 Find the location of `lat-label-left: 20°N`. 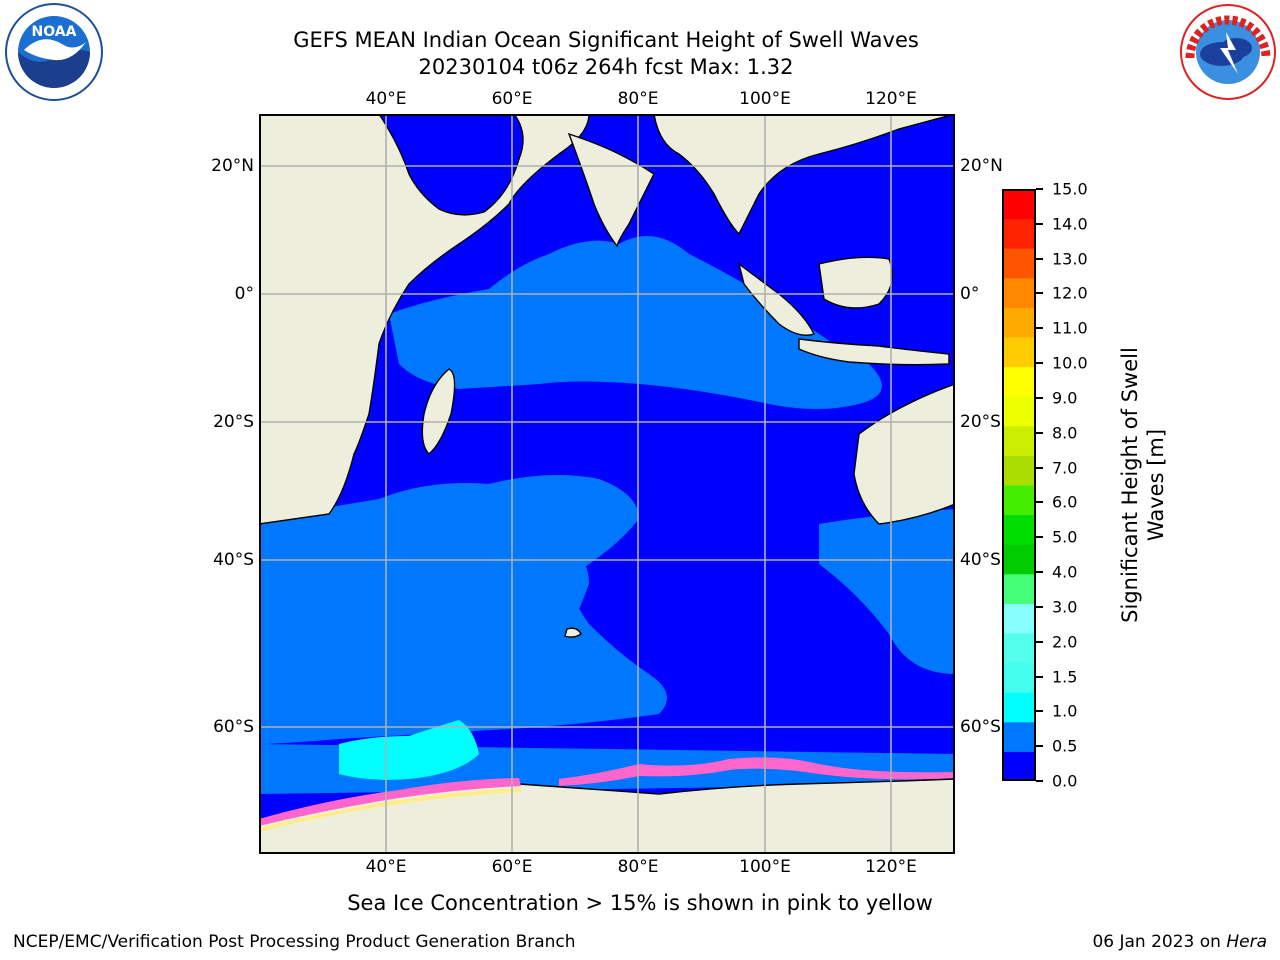

lat-label-left: 20°N is located at coordinates (232, 166).